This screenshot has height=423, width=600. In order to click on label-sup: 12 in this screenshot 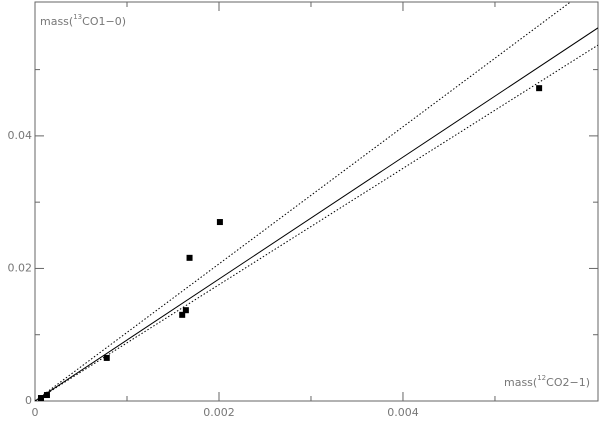, I will do `click(541, 378)`.